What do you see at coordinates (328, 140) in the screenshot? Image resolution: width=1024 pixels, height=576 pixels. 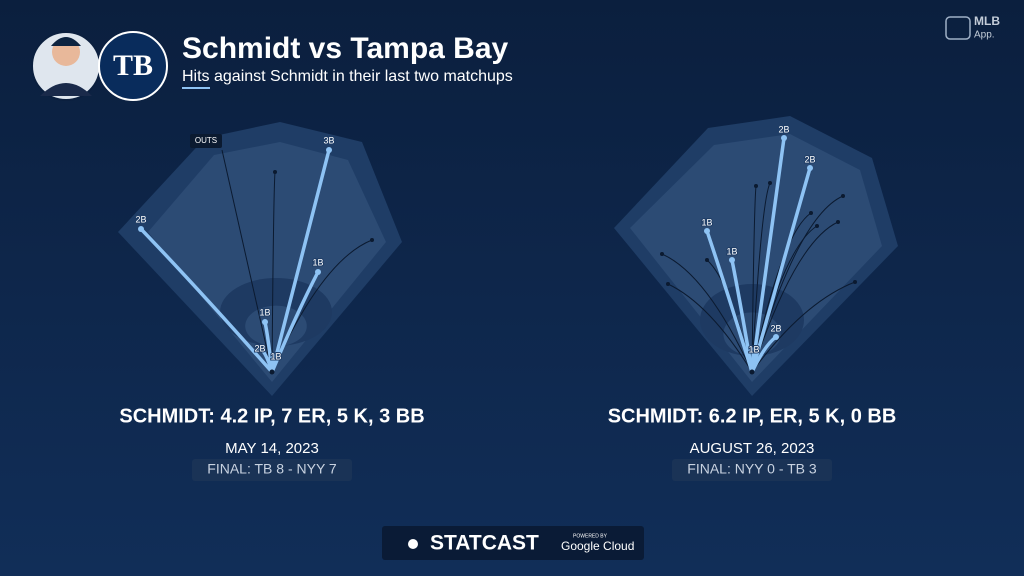 I see `hit-label: 3B` at bounding box center [328, 140].